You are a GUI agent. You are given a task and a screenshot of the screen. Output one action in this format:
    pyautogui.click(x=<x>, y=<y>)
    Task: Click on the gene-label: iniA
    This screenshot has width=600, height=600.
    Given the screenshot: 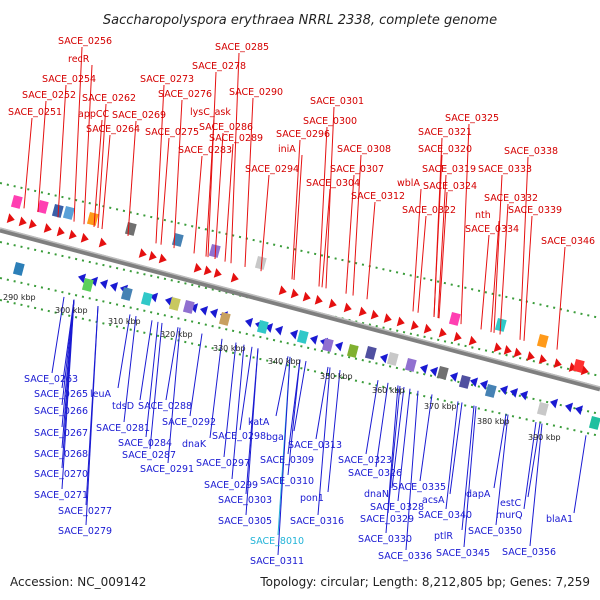 What is the action you would take?
    pyautogui.click(x=287, y=149)
    